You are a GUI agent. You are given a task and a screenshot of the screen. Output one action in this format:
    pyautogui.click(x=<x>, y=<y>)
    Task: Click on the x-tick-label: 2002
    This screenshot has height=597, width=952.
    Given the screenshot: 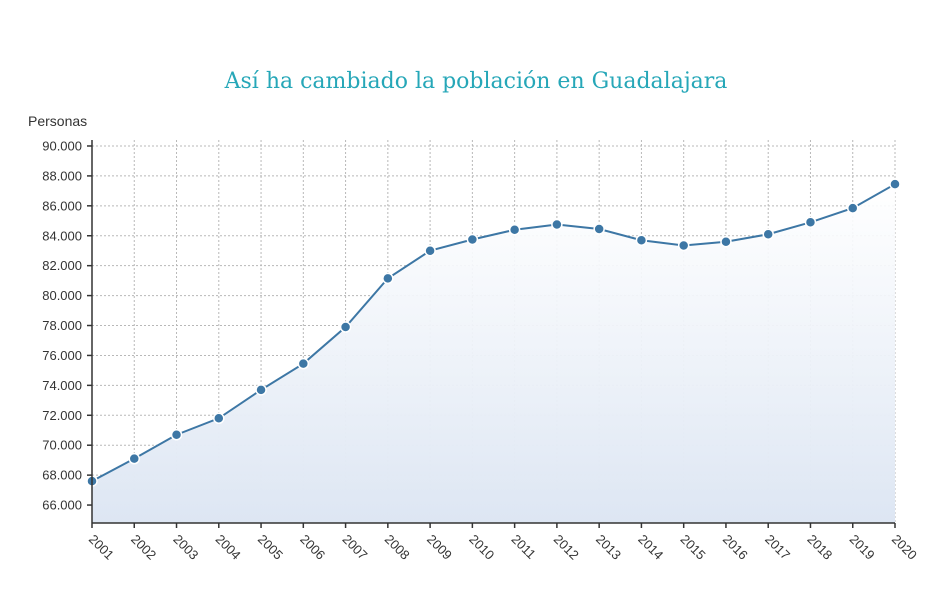 What is the action you would take?
    pyautogui.click(x=143, y=547)
    